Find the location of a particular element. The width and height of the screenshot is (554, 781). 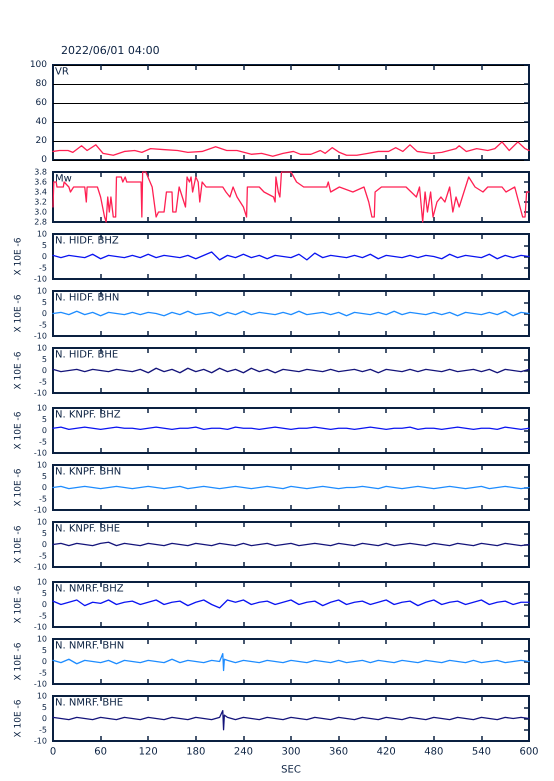

chart-title: N. NMRF. BHZ is located at coordinates (89, 589).